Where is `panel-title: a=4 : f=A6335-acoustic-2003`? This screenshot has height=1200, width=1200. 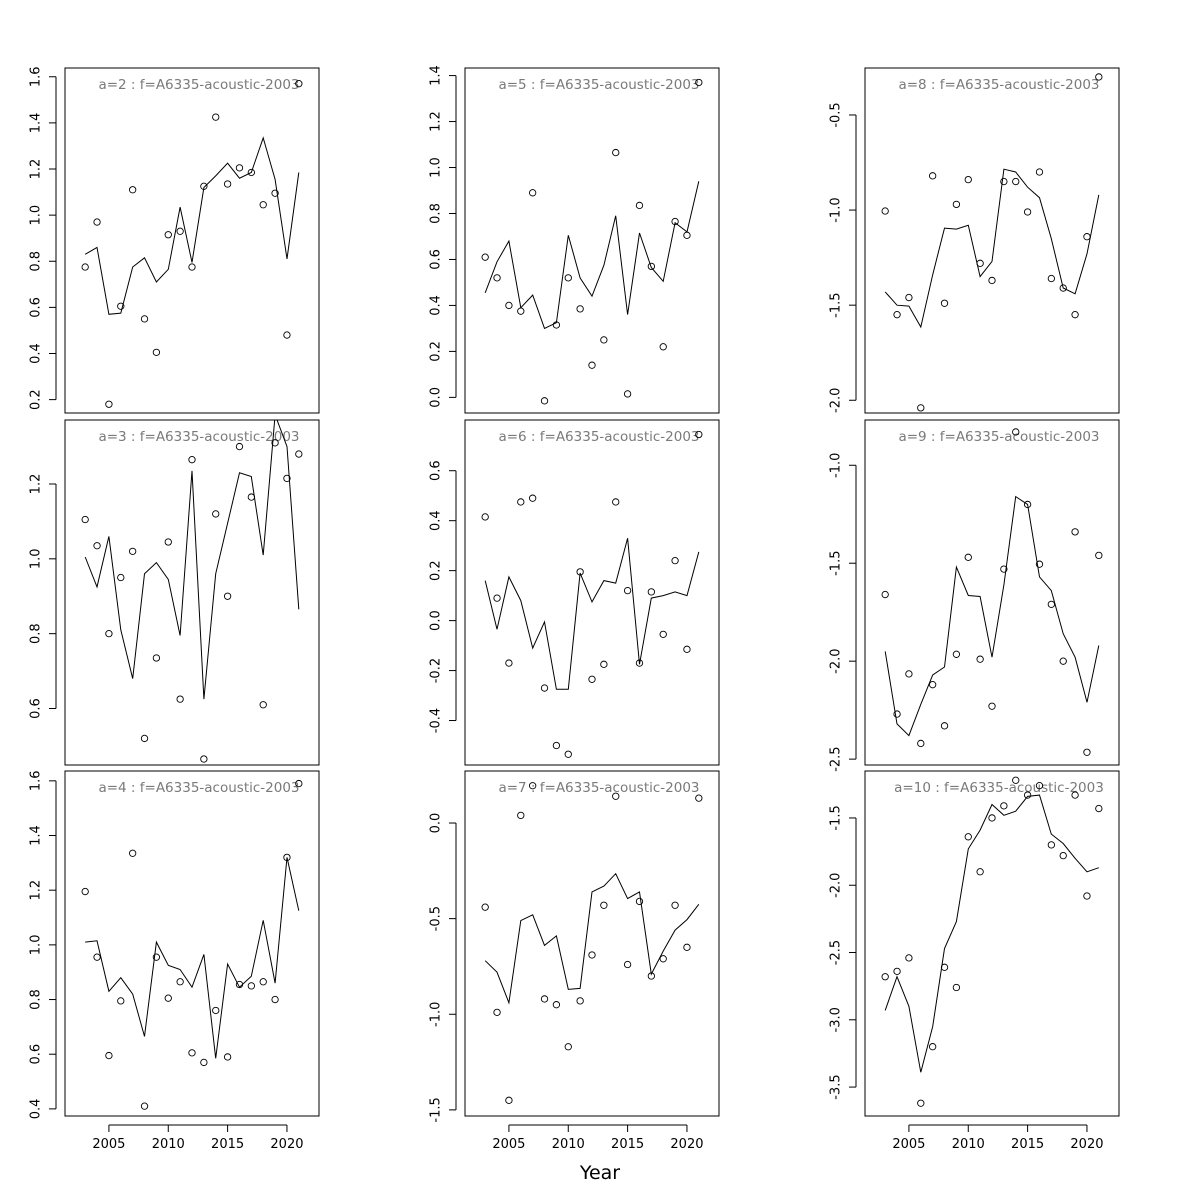
panel-title: a=4 : f=A6335-acoustic-2003 is located at coordinates (198, 788).